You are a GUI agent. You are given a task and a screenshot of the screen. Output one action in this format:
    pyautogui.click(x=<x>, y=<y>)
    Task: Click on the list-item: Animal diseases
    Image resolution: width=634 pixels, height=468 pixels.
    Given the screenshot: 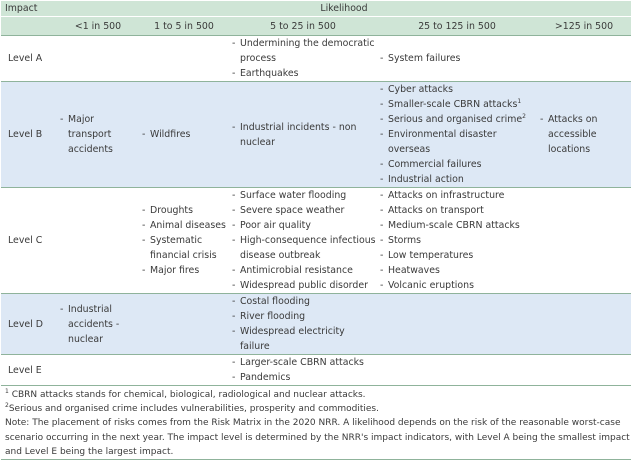 What is the action you would take?
    pyautogui.click(x=184, y=225)
    